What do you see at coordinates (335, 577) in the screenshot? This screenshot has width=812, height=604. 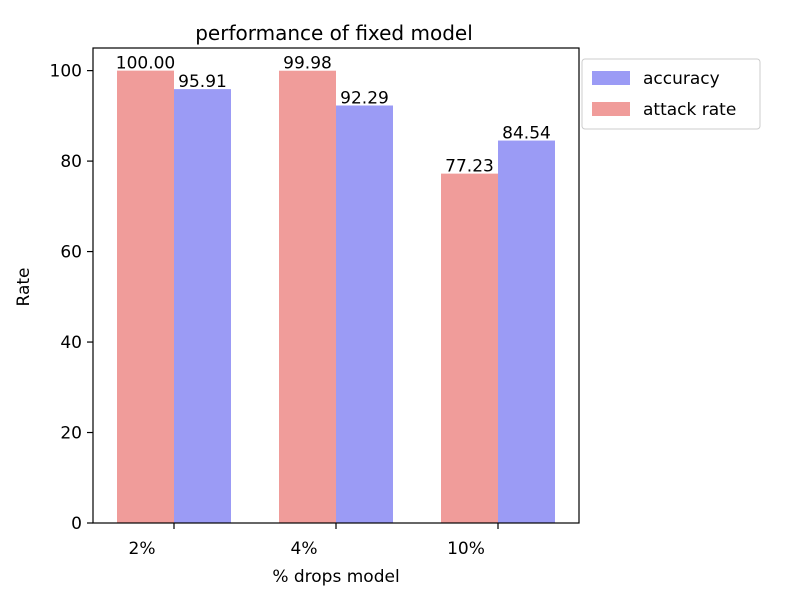 I see `x-axis-label: % drops model` at bounding box center [335, 577].